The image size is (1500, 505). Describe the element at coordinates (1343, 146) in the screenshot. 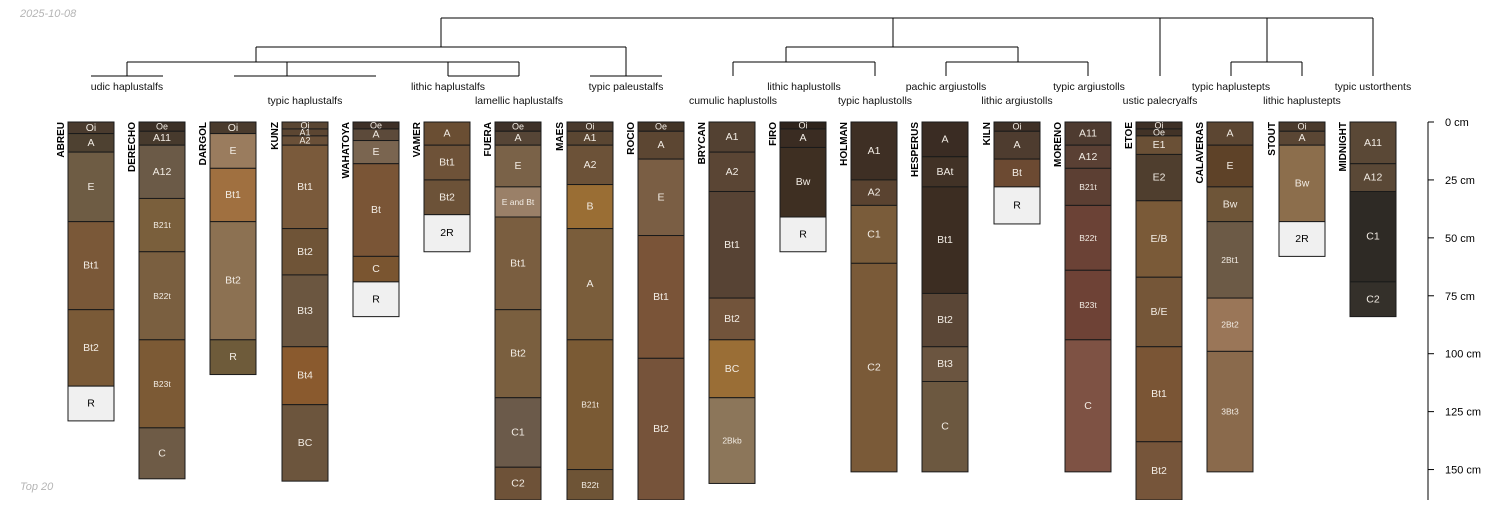

I see `profile-name: MIDNIGHT` at that location.